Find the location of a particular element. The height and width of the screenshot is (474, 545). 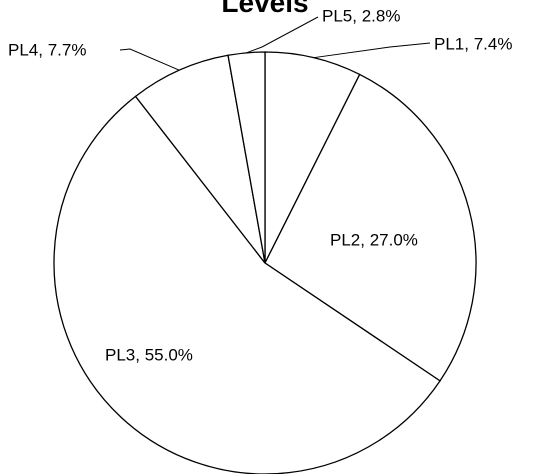

data-label: PL5, 2.8% is located at coordinates (361, 15).